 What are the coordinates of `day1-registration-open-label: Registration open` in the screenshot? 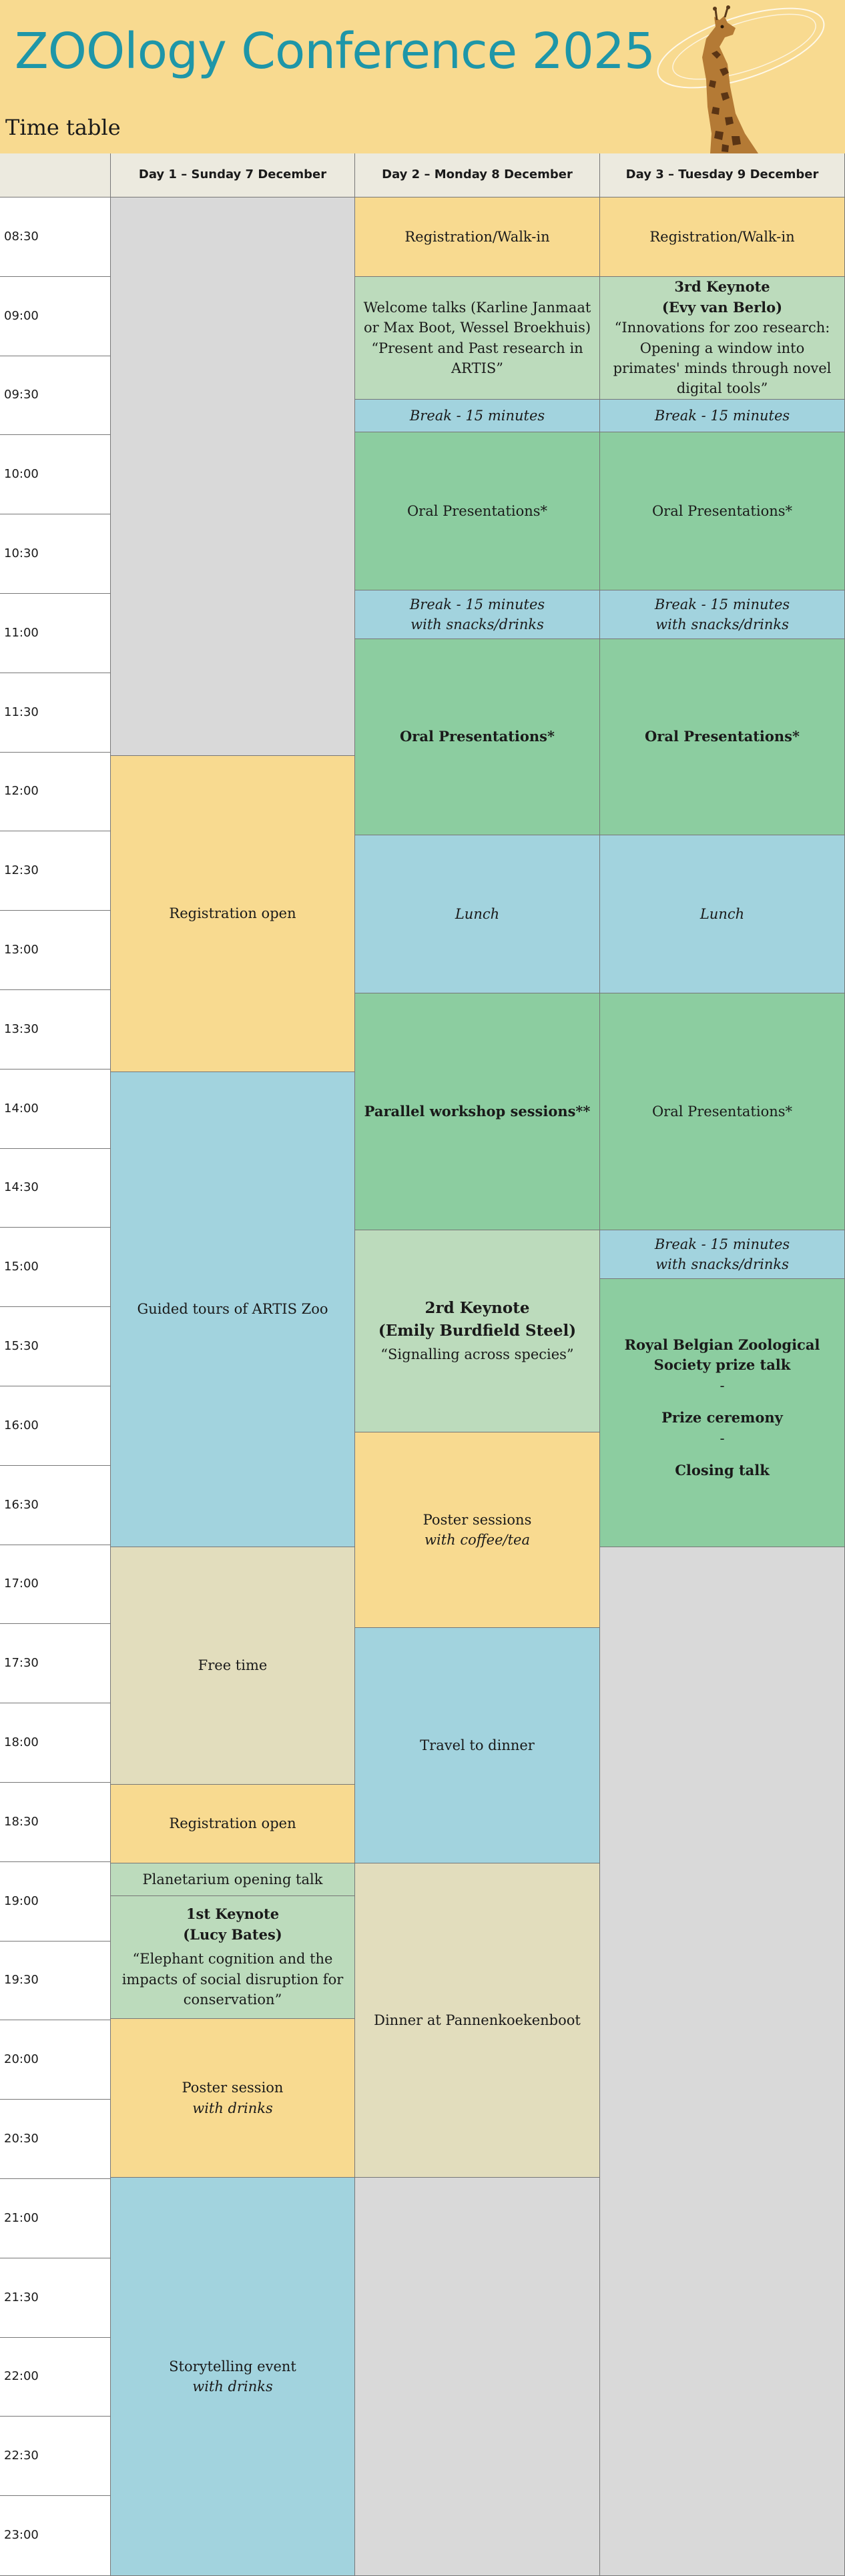 It's located at (233, 913).